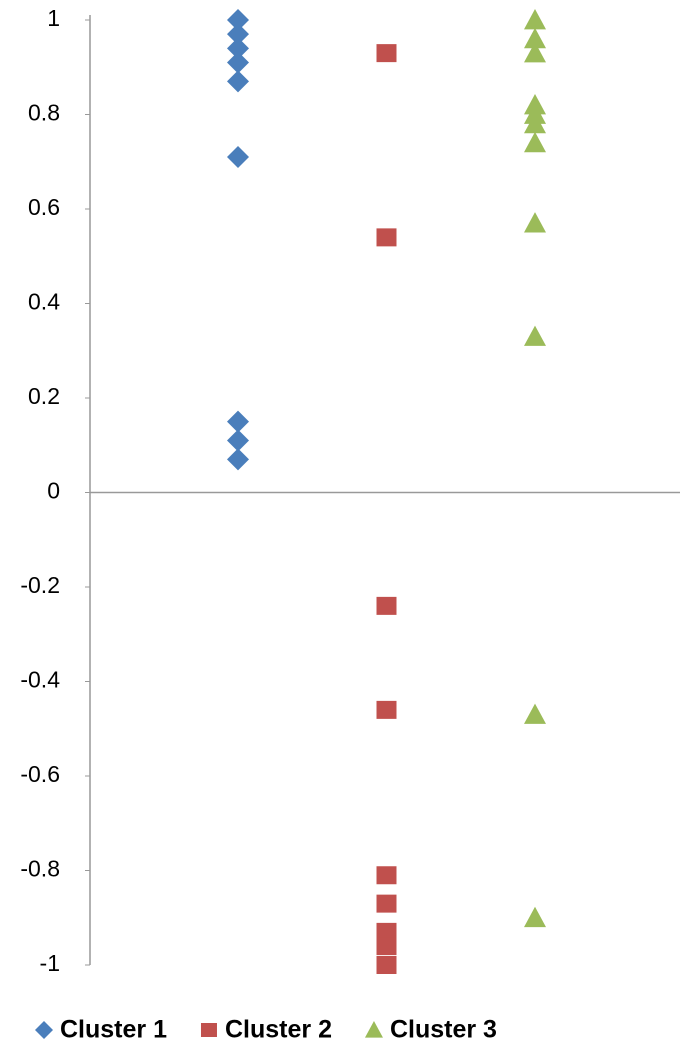 This screenshot has height=1050, width=685. Describe the element at coordinates (113, 1030) in the screenshot. I see `legend-label: Cluster 1` at that location.